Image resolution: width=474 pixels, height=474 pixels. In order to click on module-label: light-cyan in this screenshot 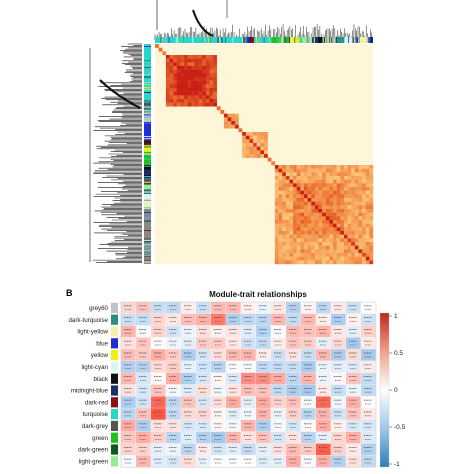, I will do `click(95, 367)`.